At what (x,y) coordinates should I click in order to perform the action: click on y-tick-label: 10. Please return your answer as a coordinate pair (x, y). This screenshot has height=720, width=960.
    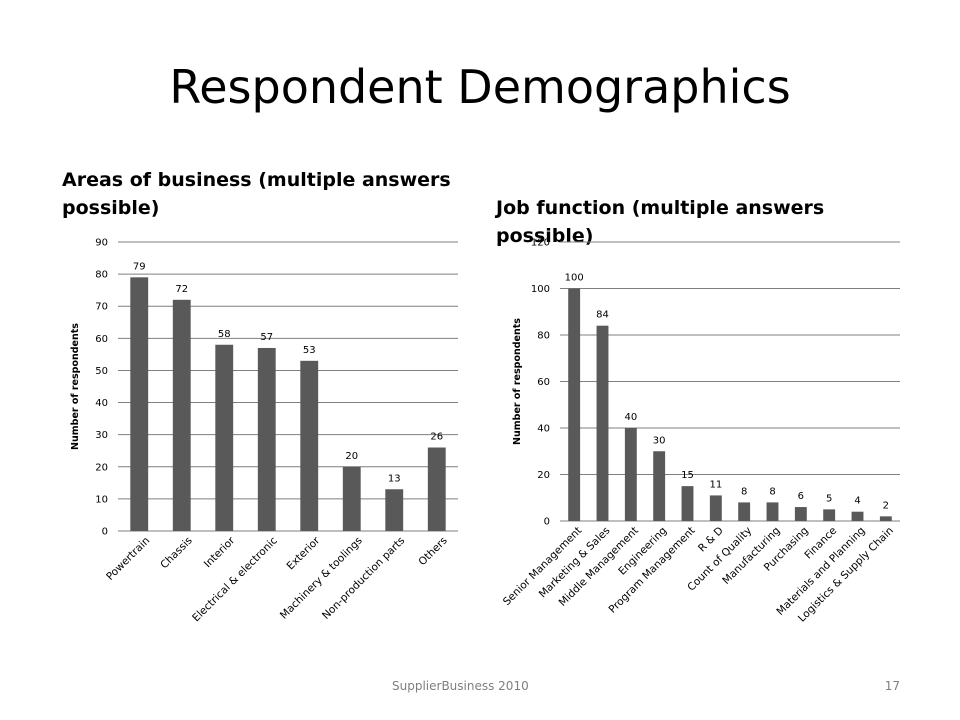
    Looking at the image, I should click on (101, 499).